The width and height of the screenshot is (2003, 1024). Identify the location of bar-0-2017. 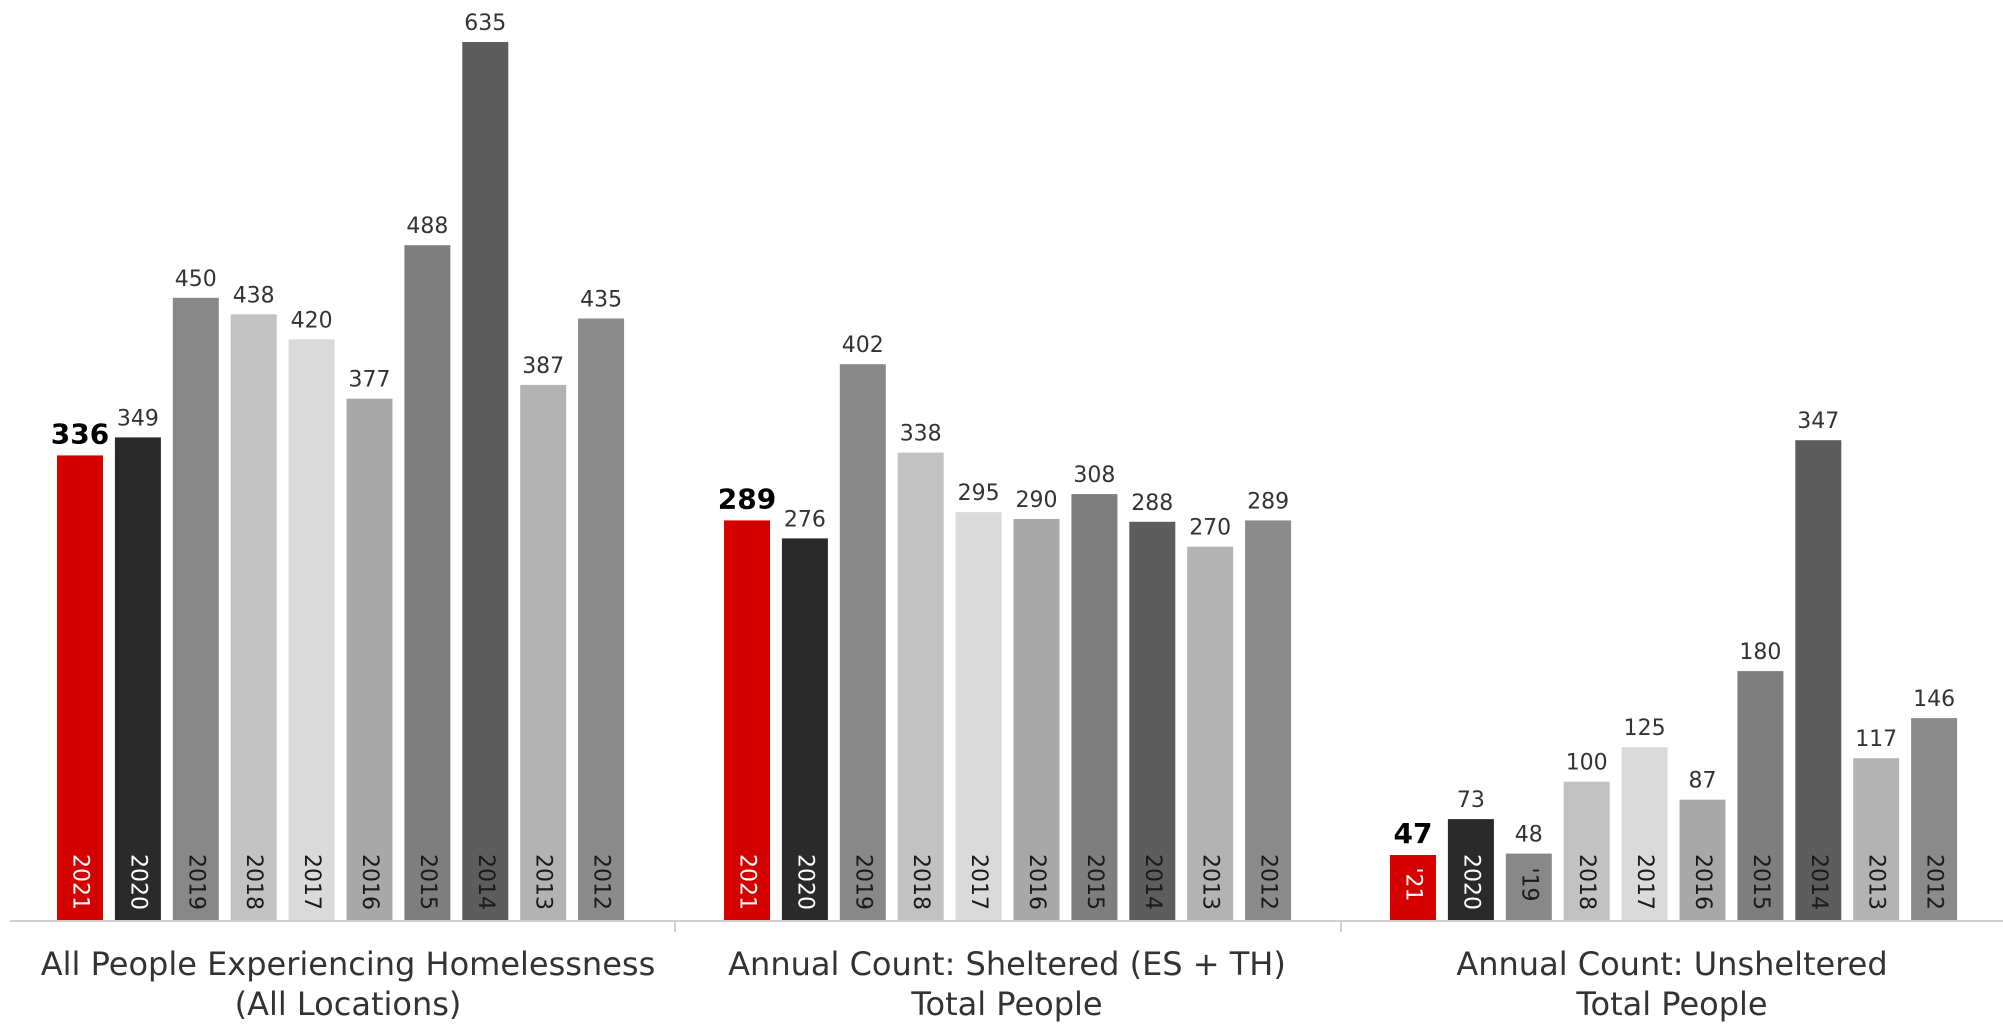
(311, 629).